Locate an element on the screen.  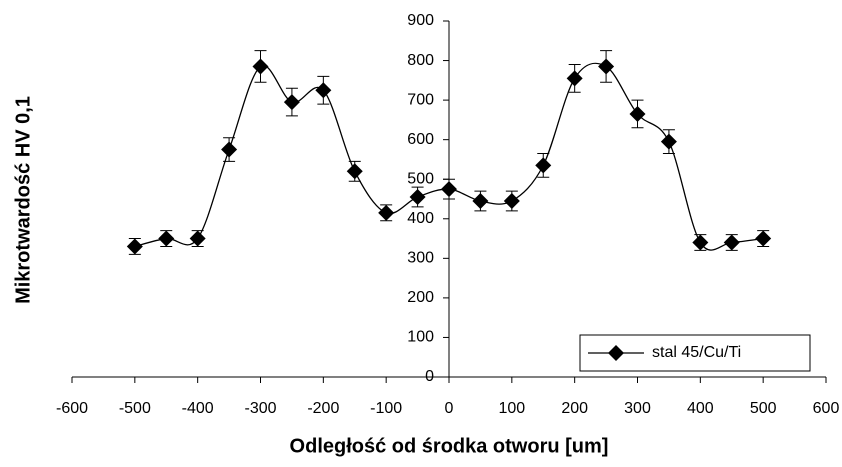
x-tick-label: -400 is located at coordinates (198, 408).